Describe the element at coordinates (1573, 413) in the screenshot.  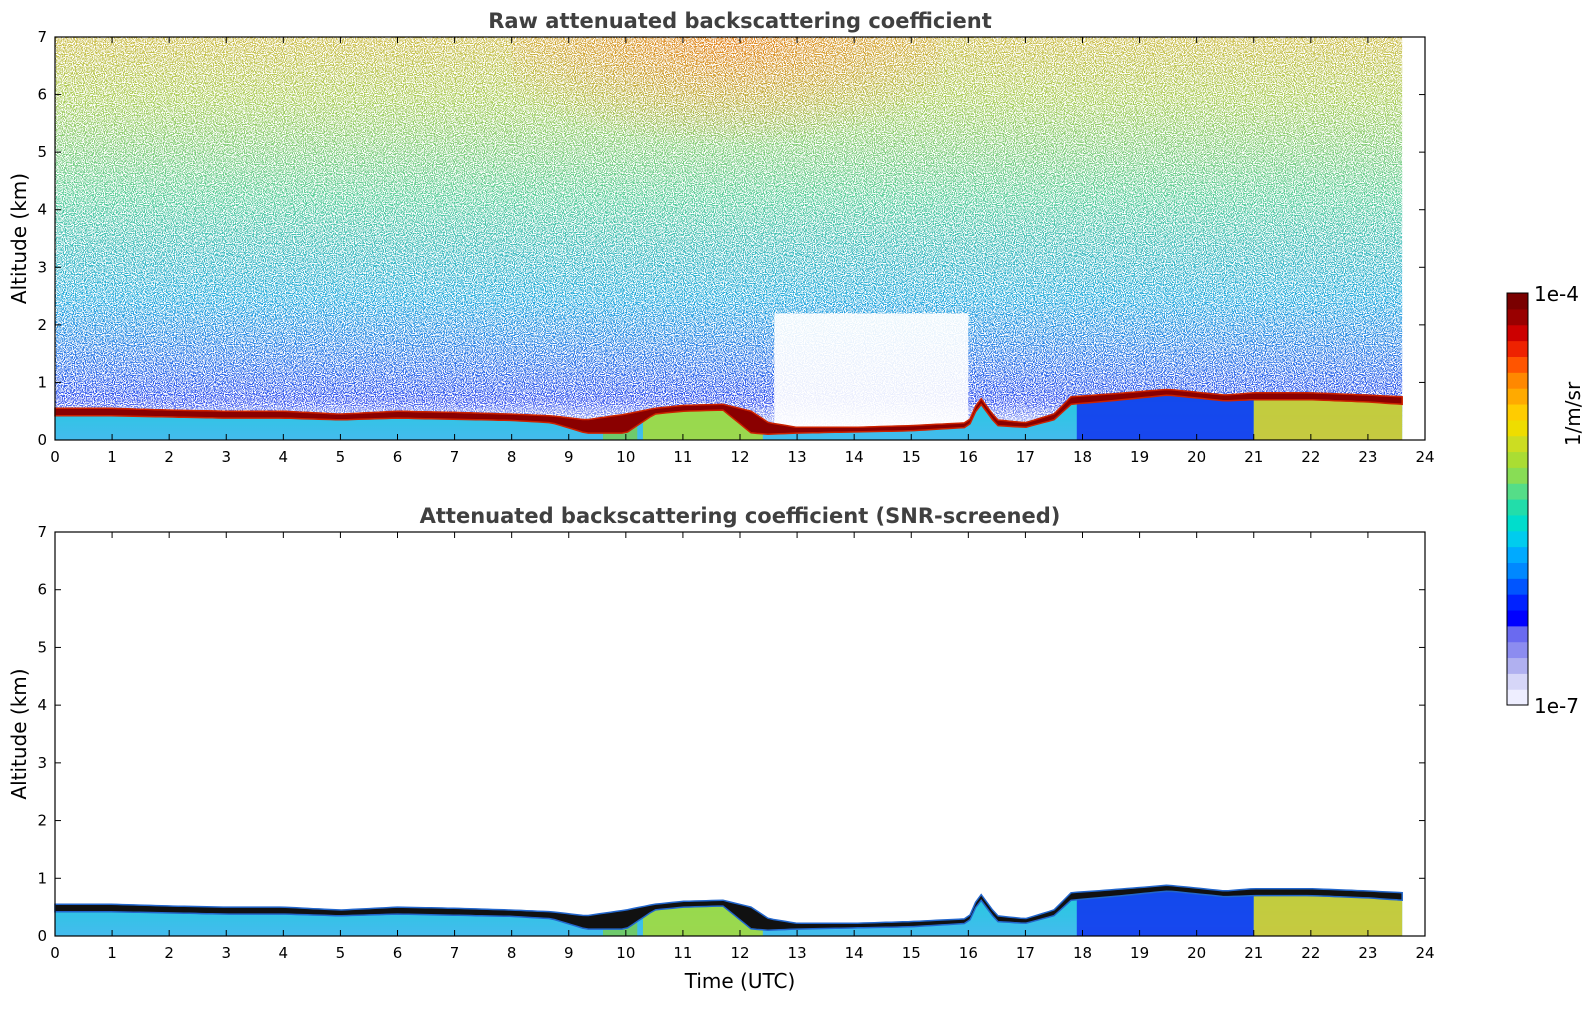
I see `colorbar-label: 1/m/sr` at that location.